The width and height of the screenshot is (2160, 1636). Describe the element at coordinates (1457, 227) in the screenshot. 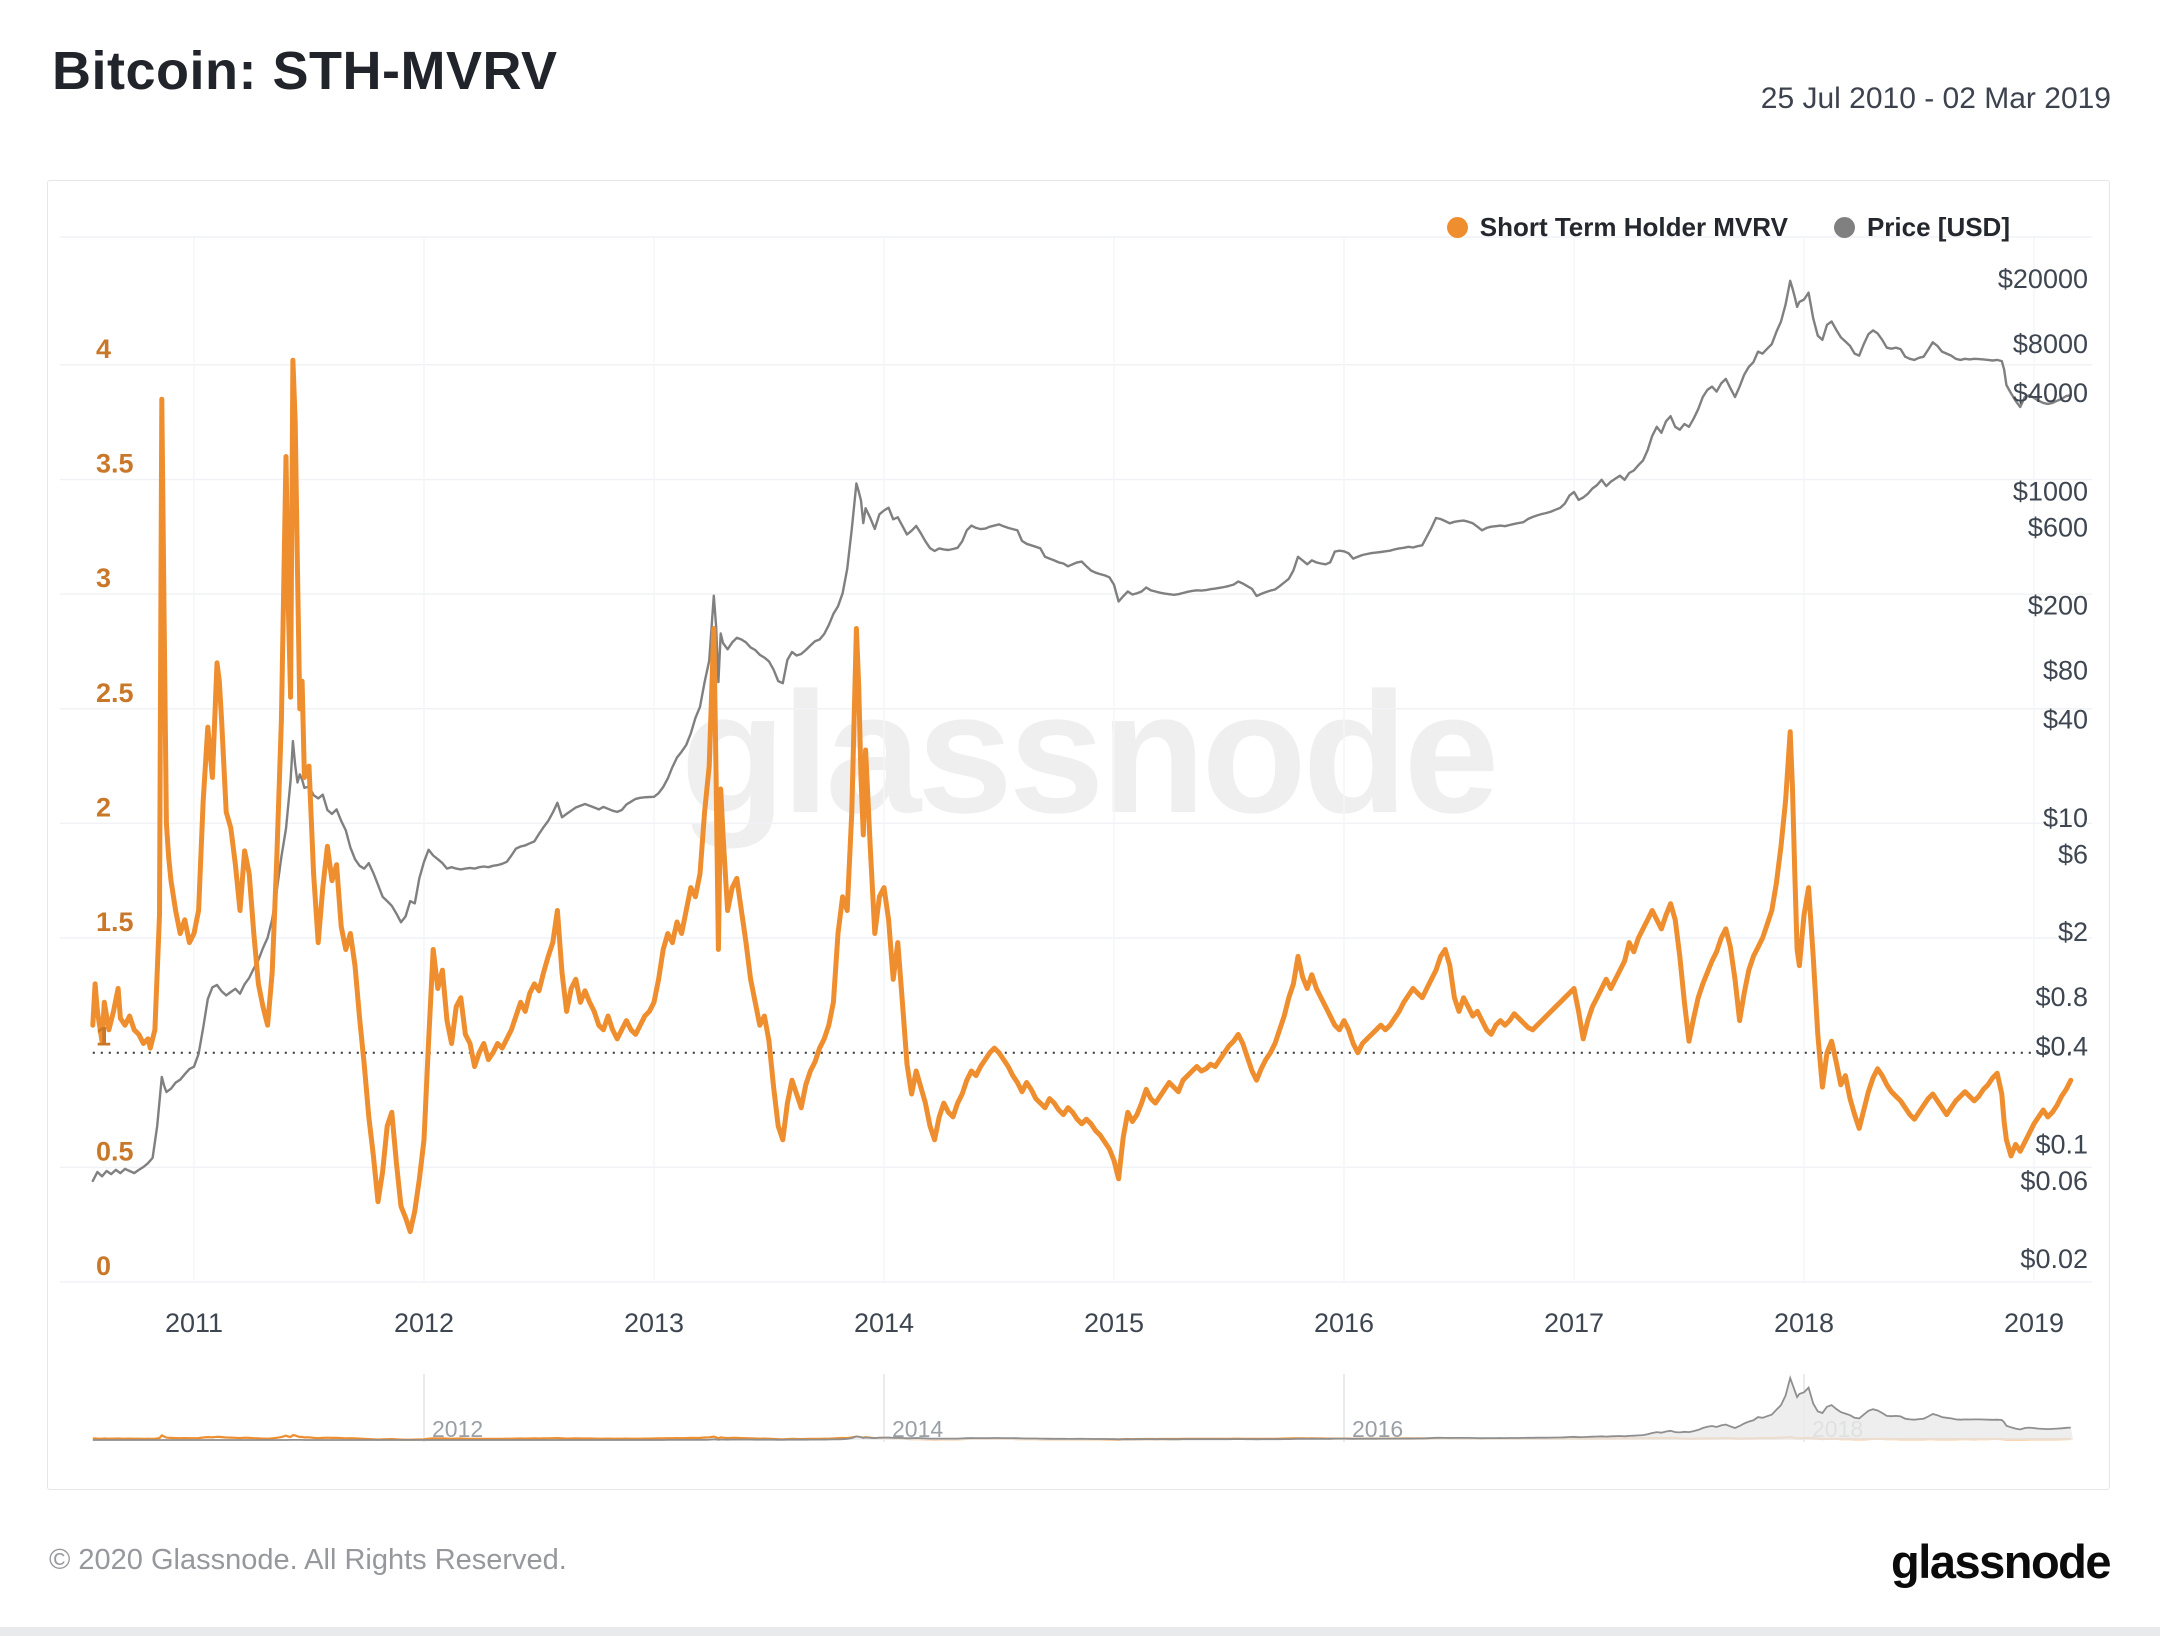

I see `mvrv-legend-dot-icon` at that location.